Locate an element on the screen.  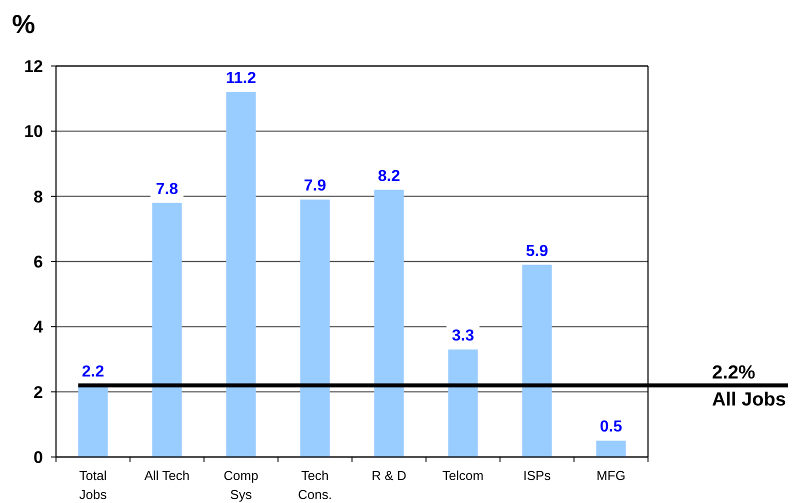
y-tick-label: 8 is located at coordinates (38, 196).